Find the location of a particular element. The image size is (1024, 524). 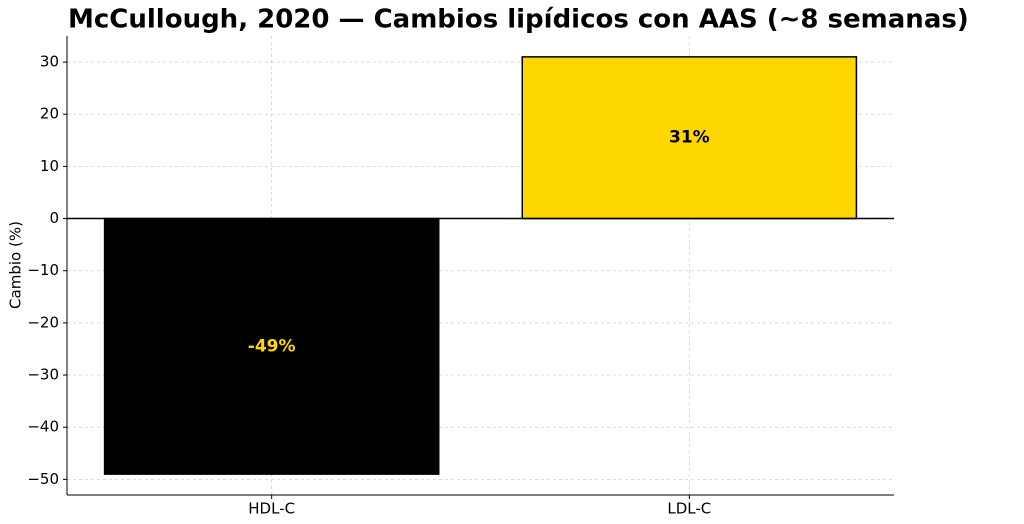

x-tick-label: HDL-C is located at coordinates (271, 509).